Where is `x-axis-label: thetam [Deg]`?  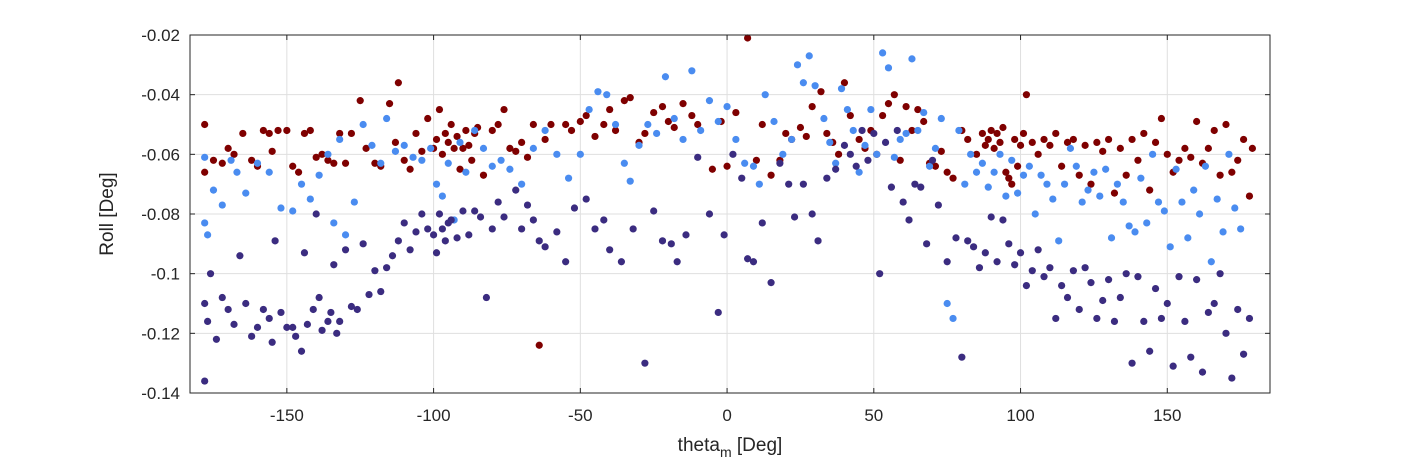 x-axis-label: thetam [Deg] is located at coordinates (730, 447).